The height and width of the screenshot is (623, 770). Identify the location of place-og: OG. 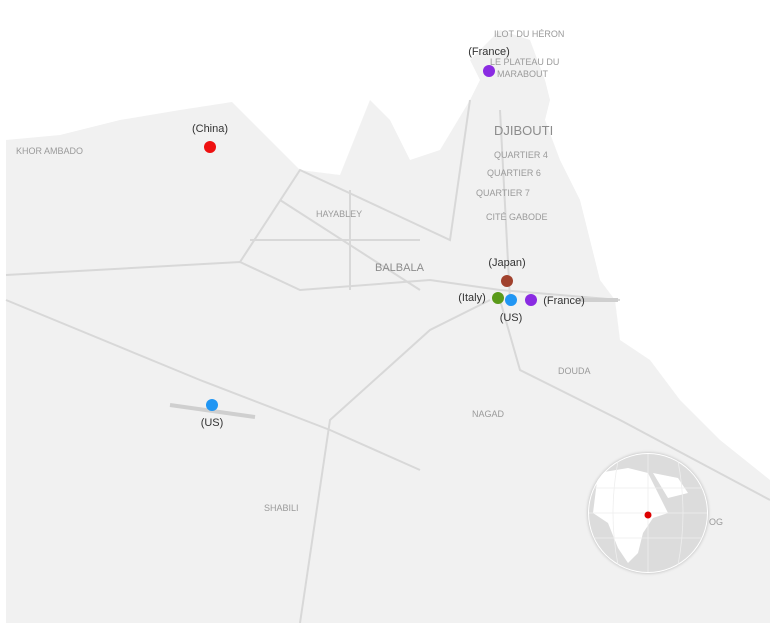
(716, 522).